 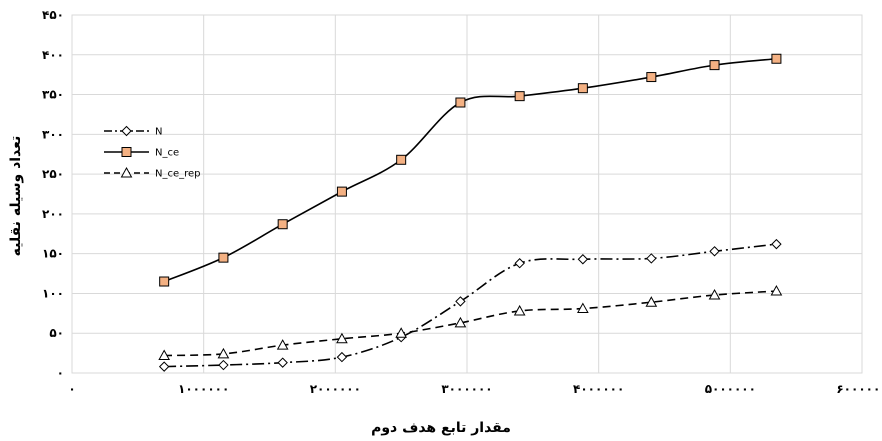 I want to click on y-tick-label: ۲۰۰, so click(x=53, y=214).